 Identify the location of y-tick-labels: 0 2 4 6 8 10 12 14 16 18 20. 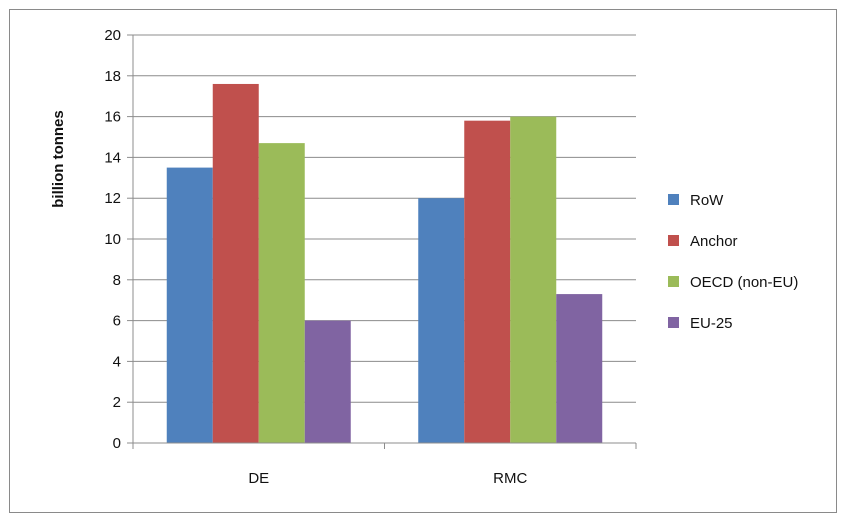
(112, 239).